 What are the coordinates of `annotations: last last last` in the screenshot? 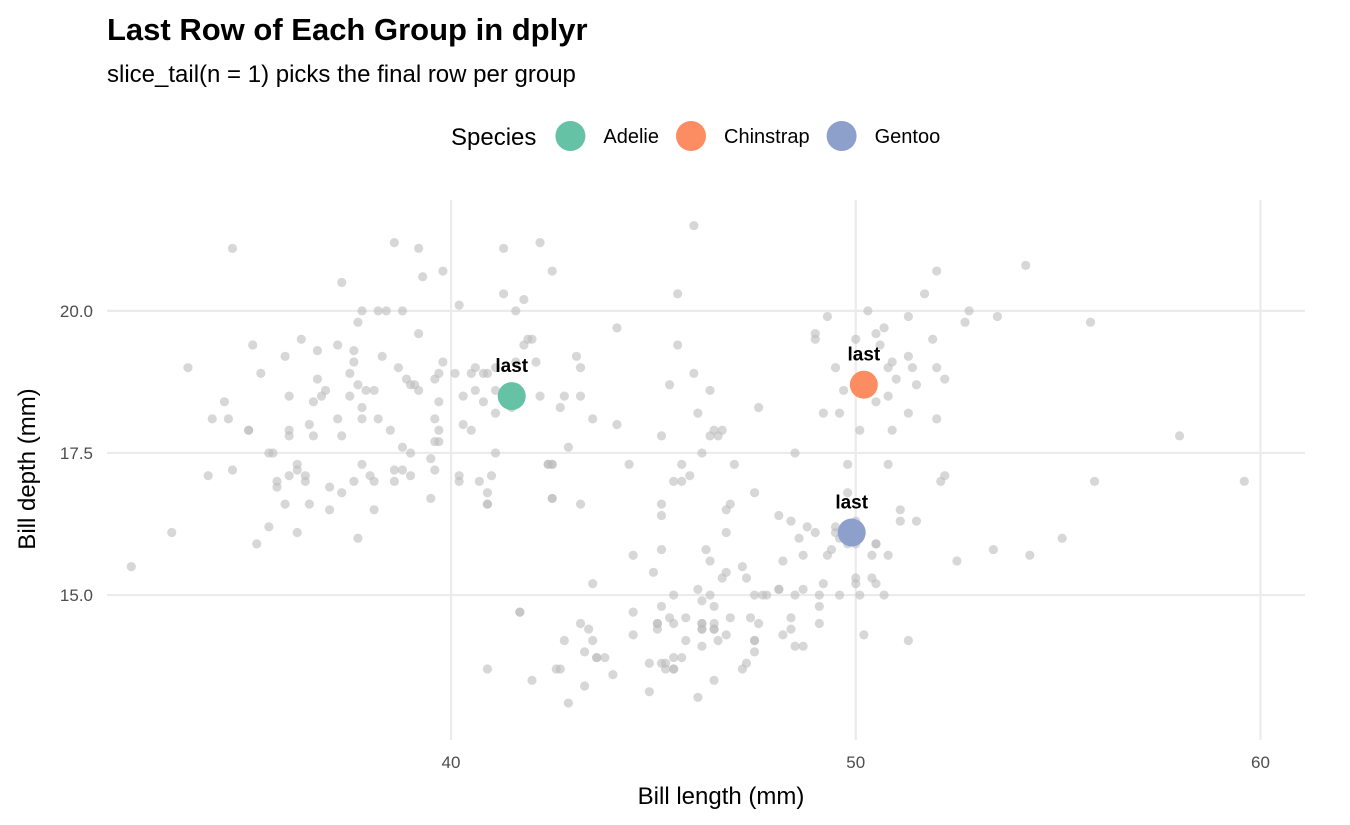 It's located at (688, 429).